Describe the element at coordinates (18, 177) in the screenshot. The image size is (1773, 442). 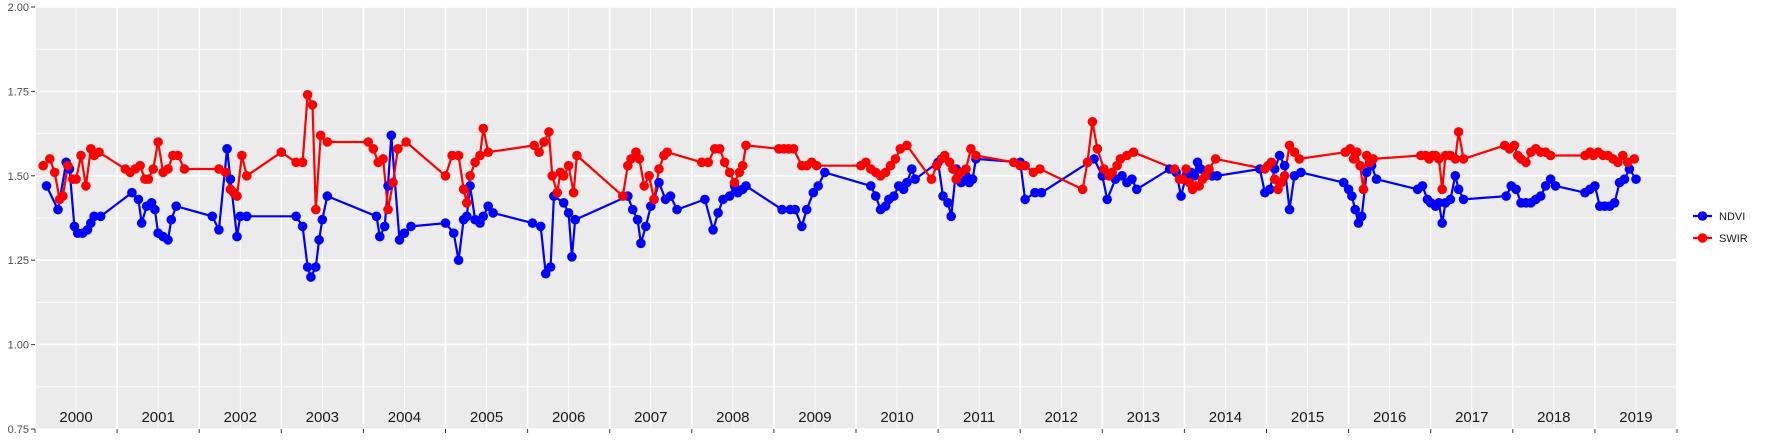
I see `y-tick-label: 1.50` at that location.